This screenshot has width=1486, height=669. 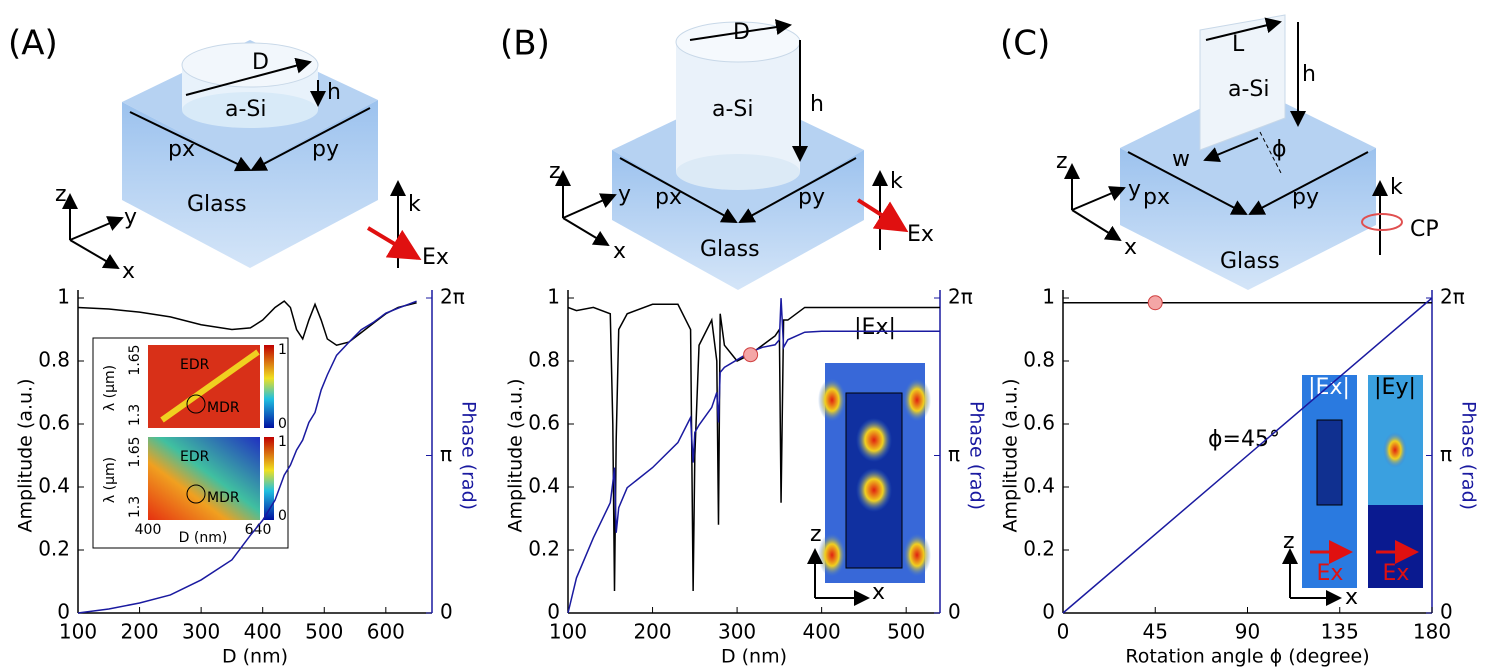 I want to click on label: D, so click(x=741, y=32).